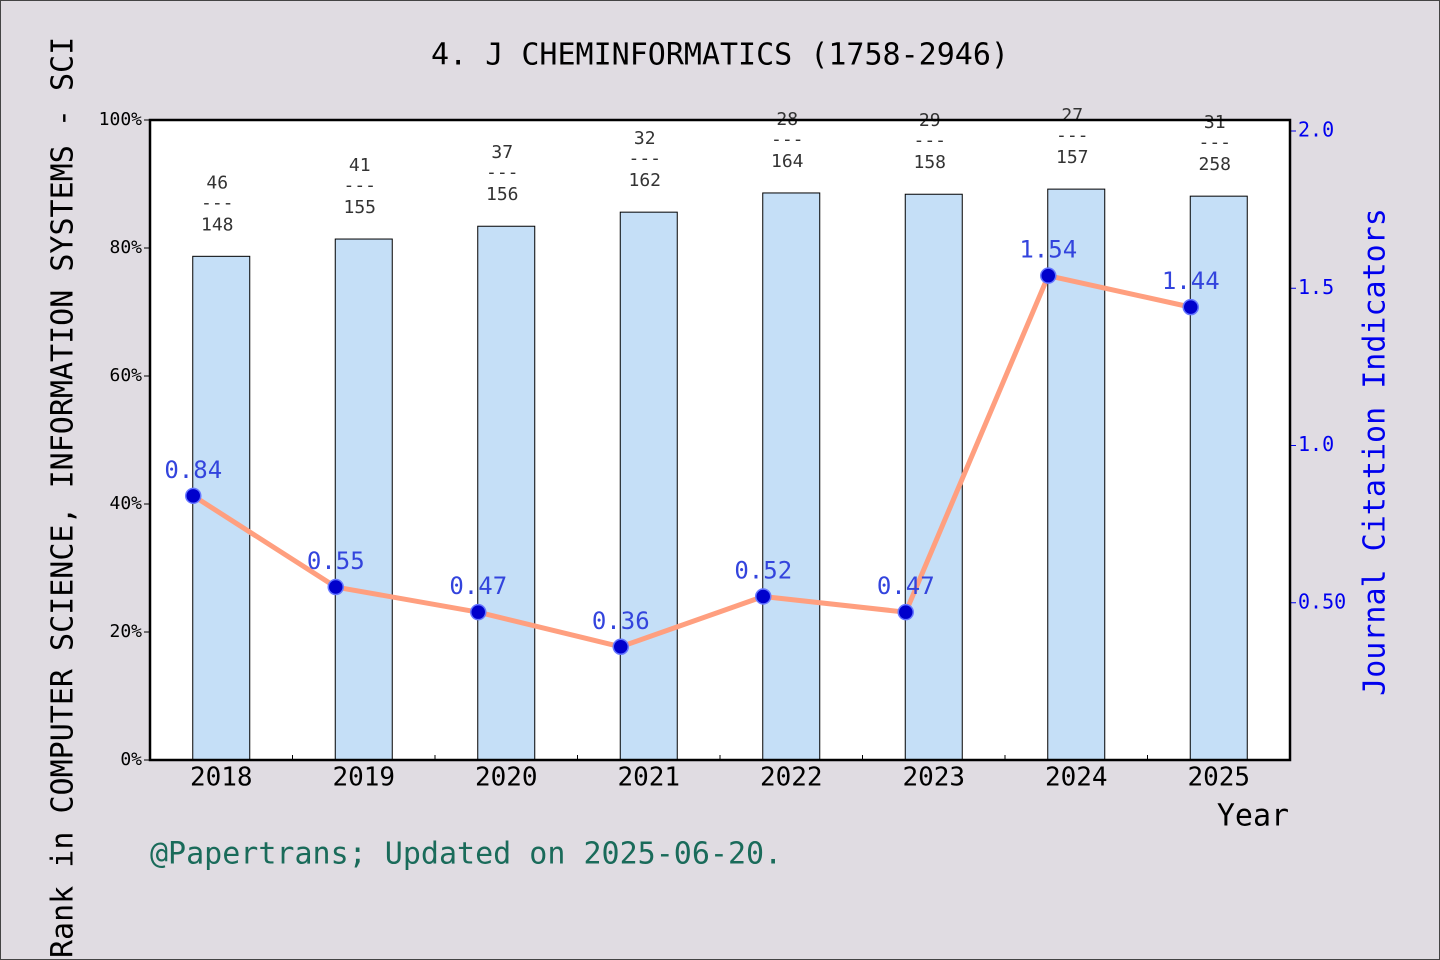  Describe the element at coordinates (125, 631) in the screenshot. I see `y-tick-label: 20%` at that location.